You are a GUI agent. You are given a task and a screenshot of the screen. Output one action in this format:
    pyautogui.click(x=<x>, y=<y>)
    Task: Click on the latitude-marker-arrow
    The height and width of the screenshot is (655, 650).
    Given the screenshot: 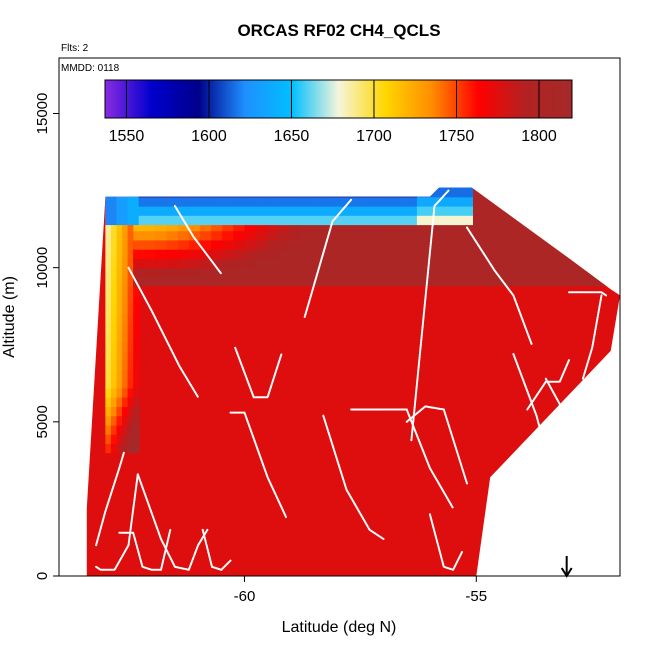 What is the action you would take?
    pyautogui.click(x=566, y=567)
    